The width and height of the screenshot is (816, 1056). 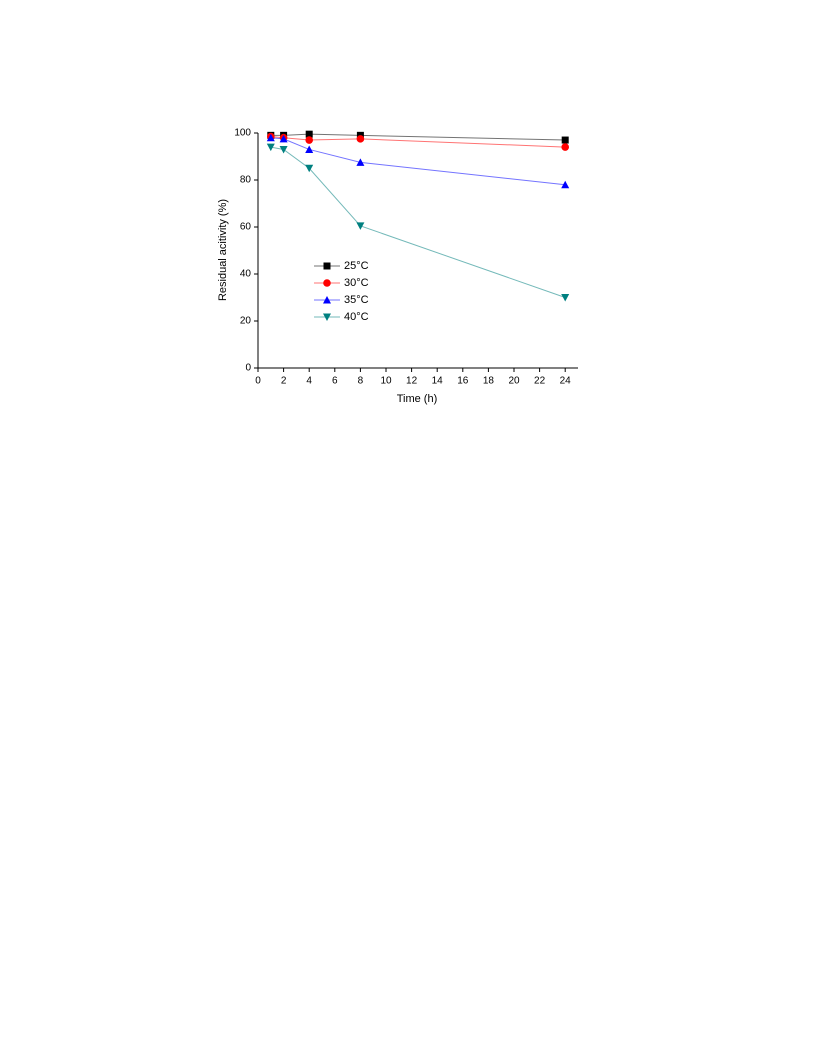 I want to click on legend-text: 30°C, so click(x=356, y=283).